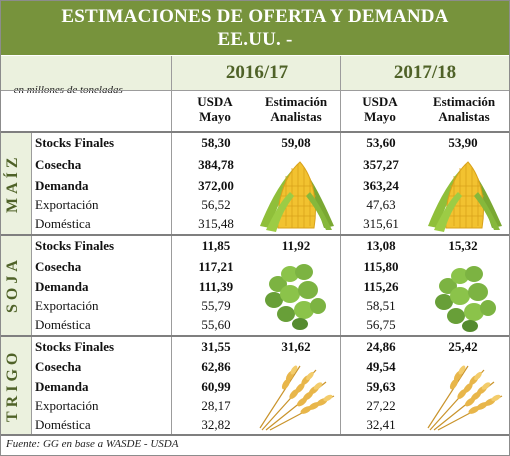  Describe the element at coordinates (216, 223) in the screenshot. I see `cell-value: 315,48` at that location.